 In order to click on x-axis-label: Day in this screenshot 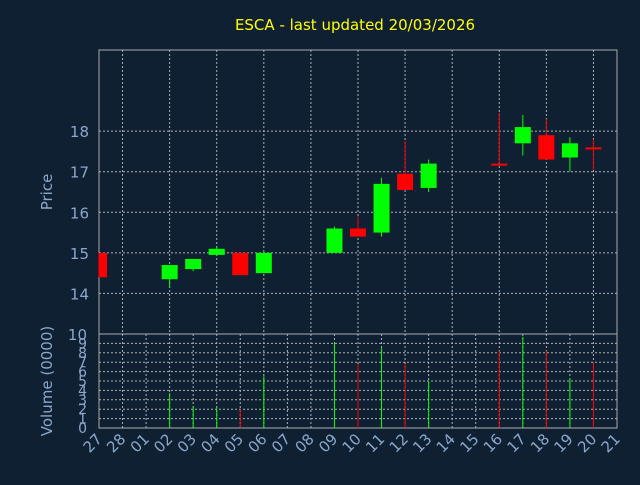, I will do `click(348, 466)`.